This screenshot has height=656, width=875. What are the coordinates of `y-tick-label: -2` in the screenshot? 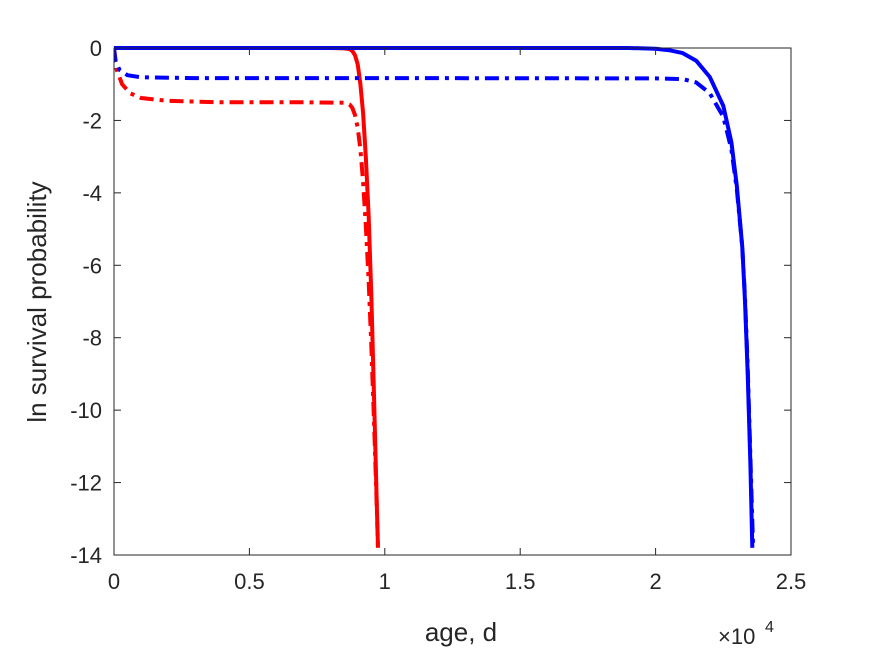 It's located at (92, 120).